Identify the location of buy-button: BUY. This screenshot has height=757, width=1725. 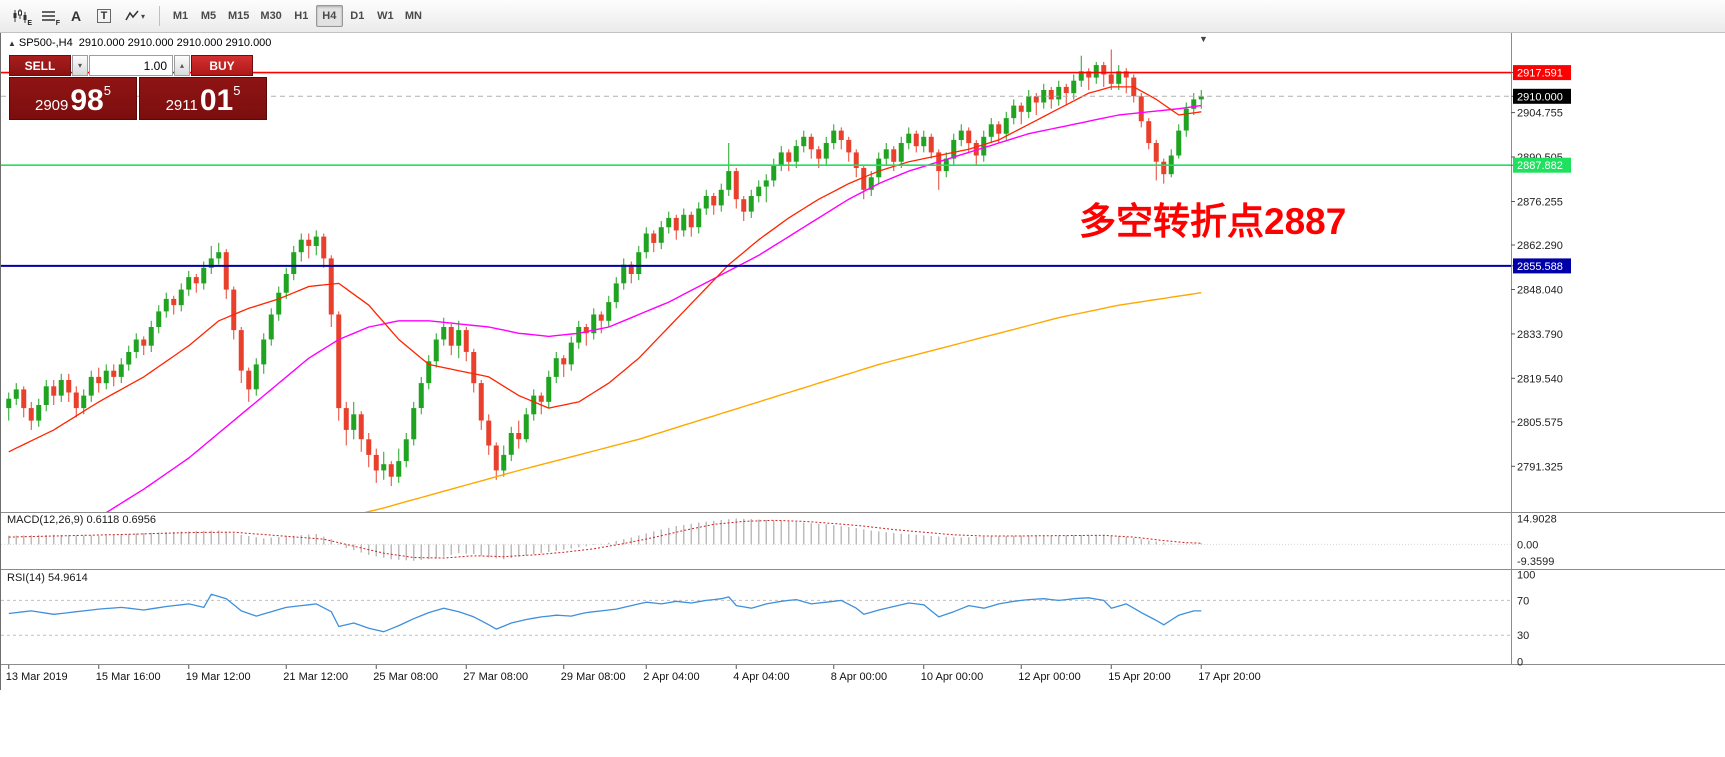
(222, 65).